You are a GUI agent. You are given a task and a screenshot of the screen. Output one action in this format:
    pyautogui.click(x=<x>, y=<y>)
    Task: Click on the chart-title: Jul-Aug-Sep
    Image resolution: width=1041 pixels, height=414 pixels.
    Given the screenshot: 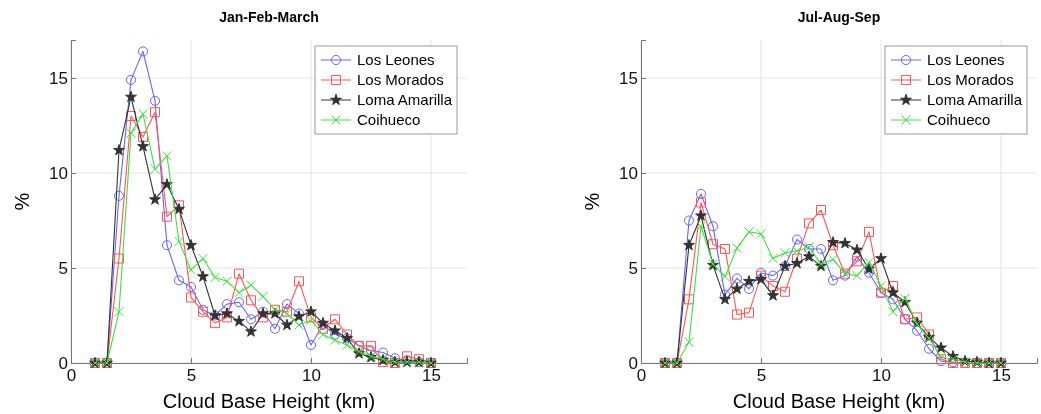 What is the action you would take?
    pyautogui.click(x=839, y=17)
    